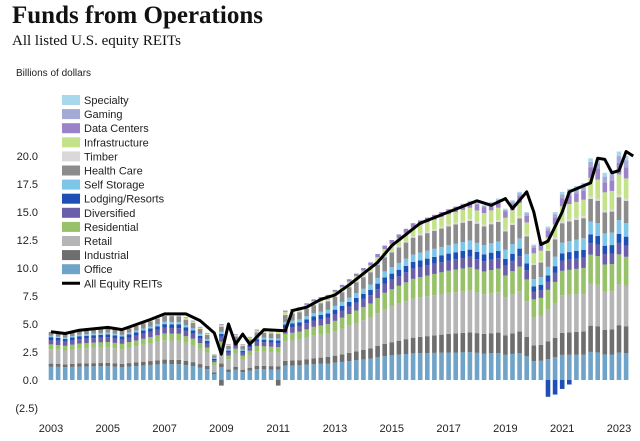 The height and width of the screenshot is (441, 640). I want to click on bar-negative-lodging-resorts, so click(569, 382).